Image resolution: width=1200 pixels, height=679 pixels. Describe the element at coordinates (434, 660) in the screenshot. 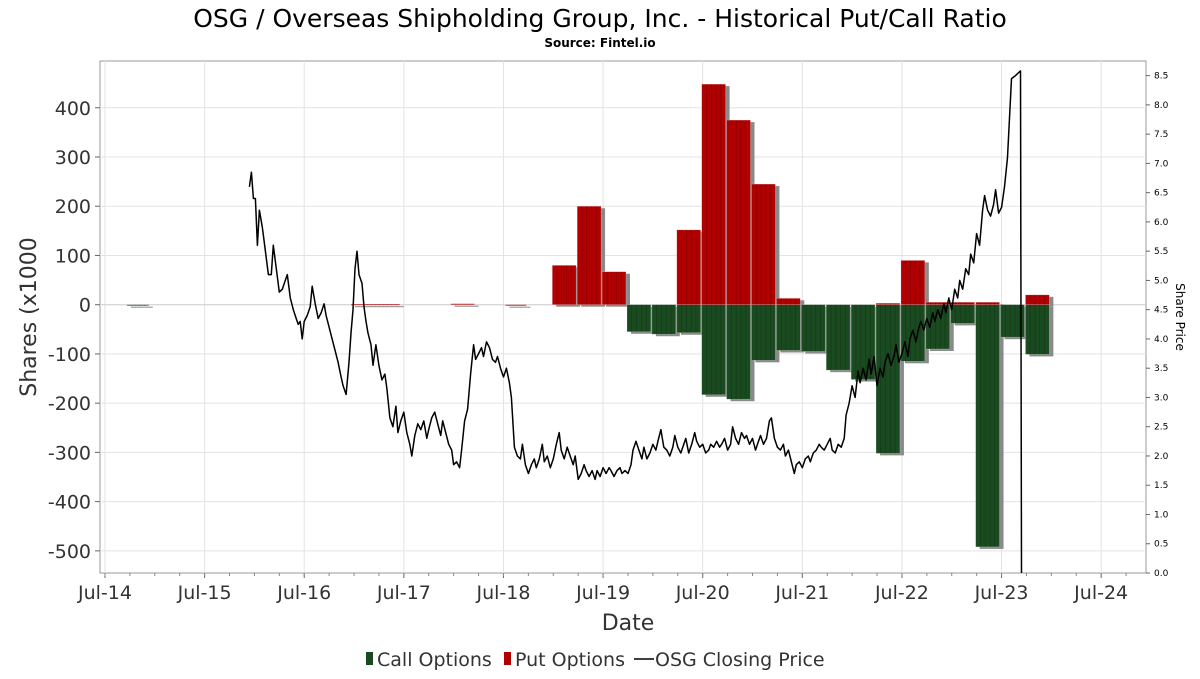

I see `legend-label: Call Options` at that location.